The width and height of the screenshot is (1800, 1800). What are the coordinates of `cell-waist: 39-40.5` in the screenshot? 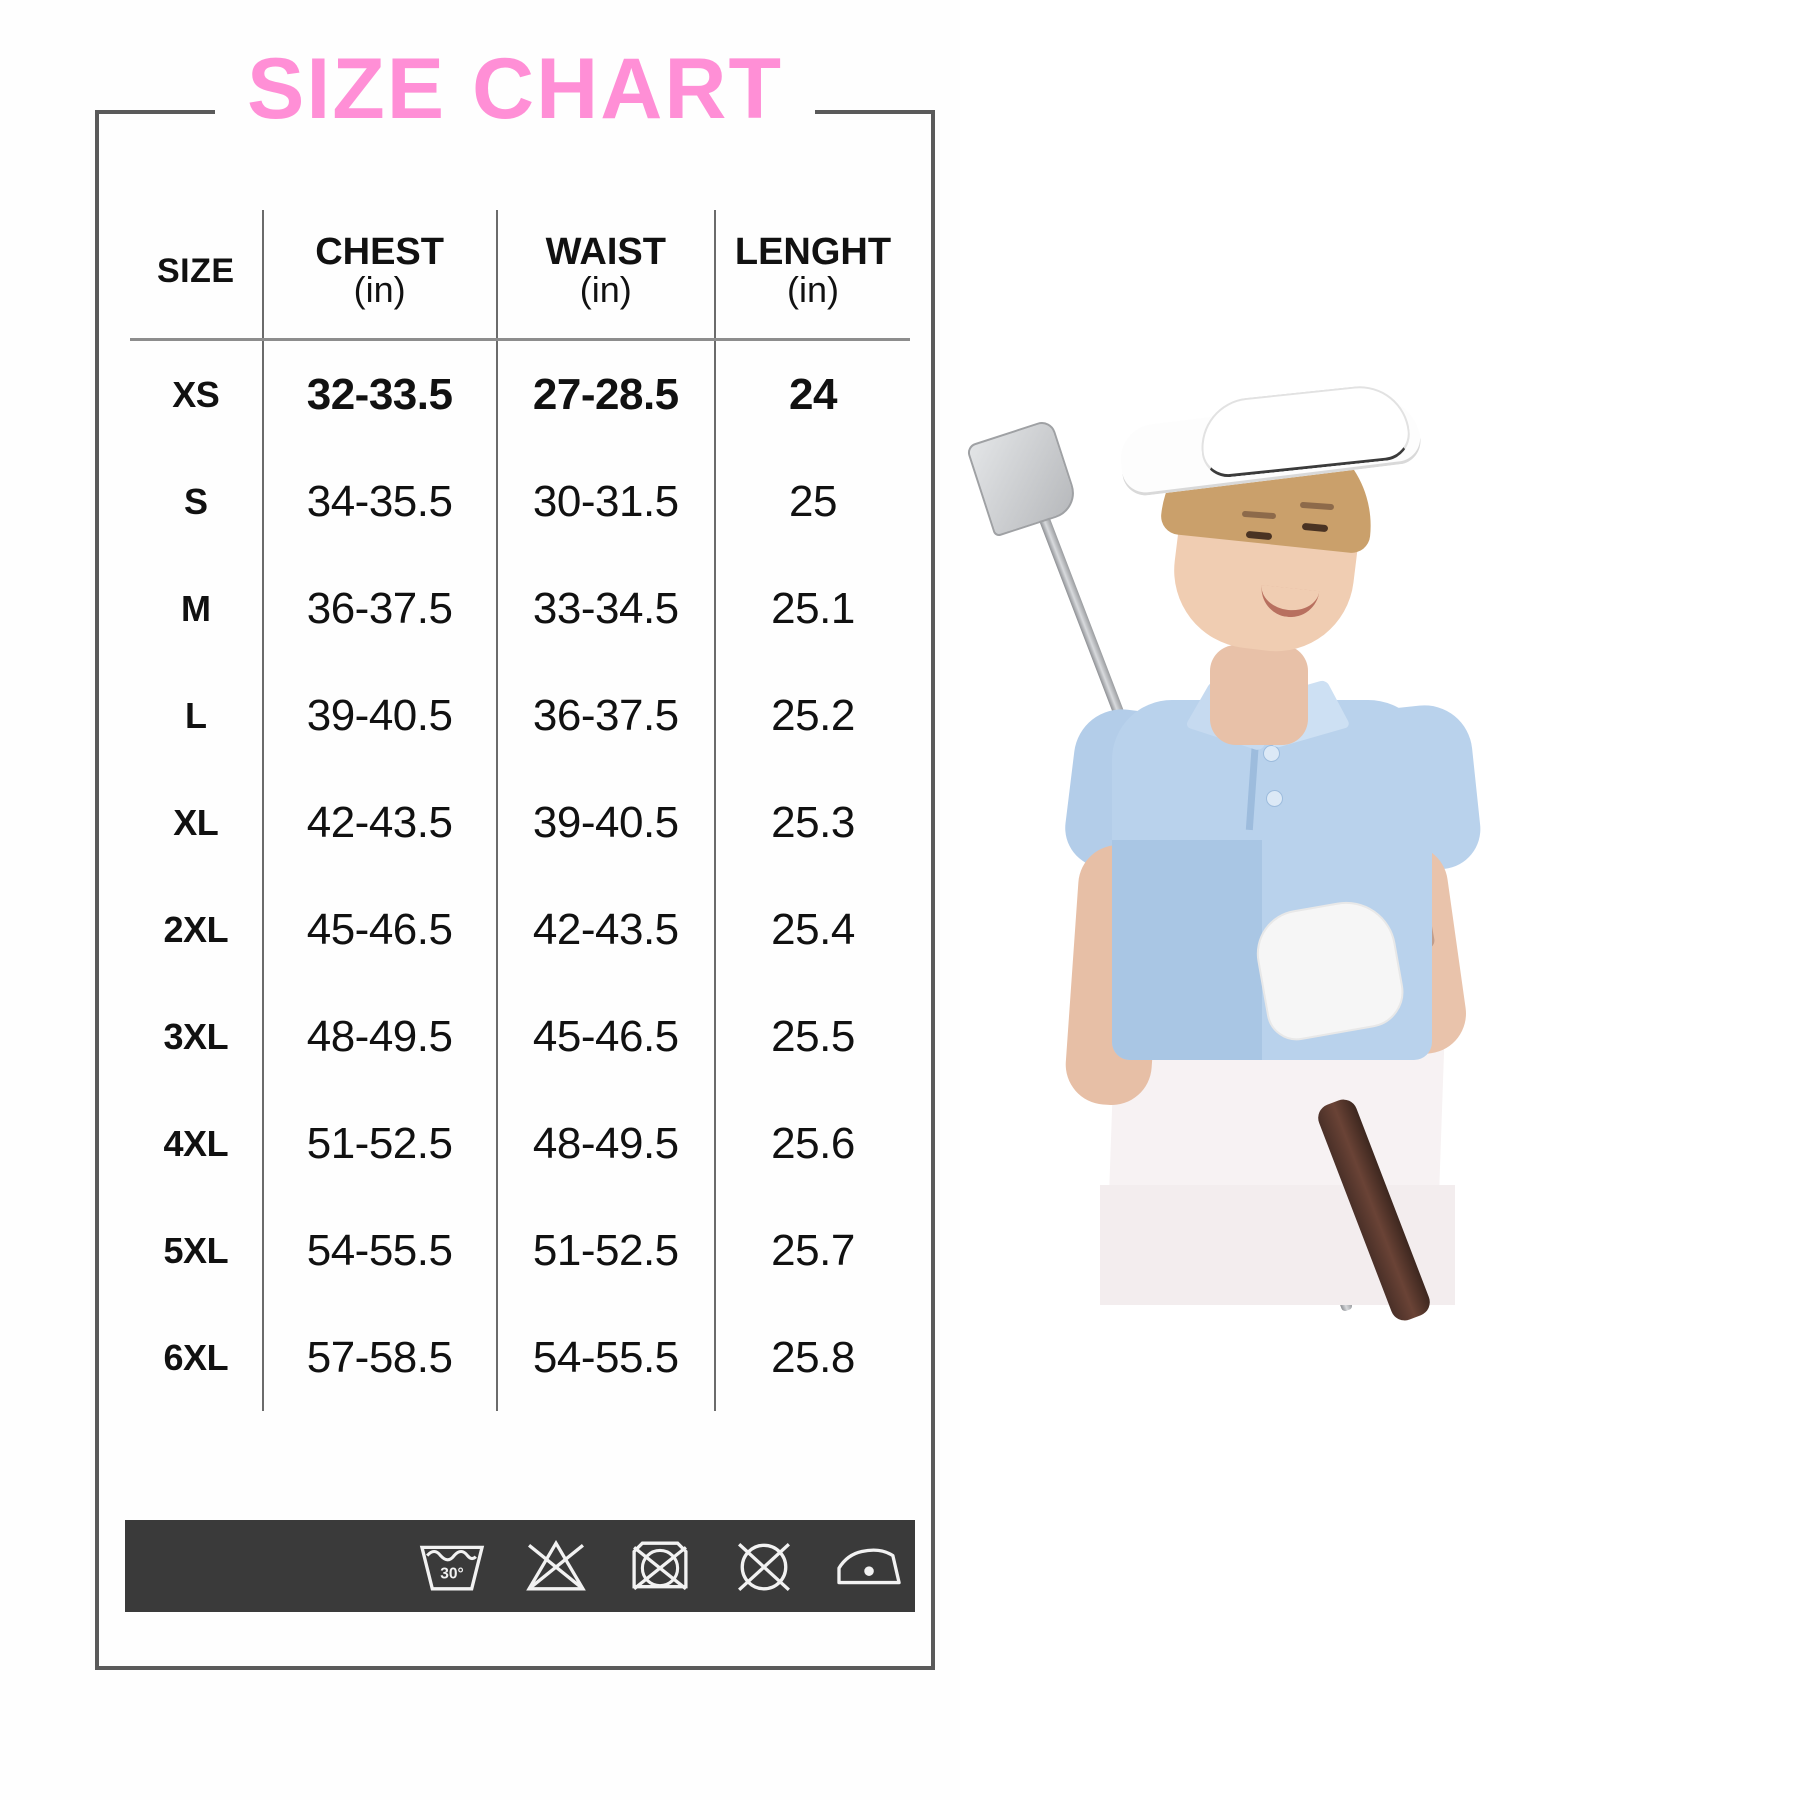 It's located at (605, 822).